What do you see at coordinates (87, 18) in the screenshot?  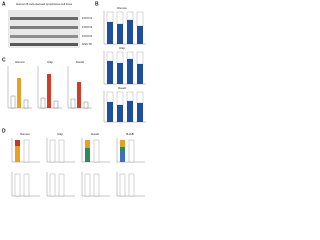 I see `blot-label: FOXO1` at bounding box center [87, 18].